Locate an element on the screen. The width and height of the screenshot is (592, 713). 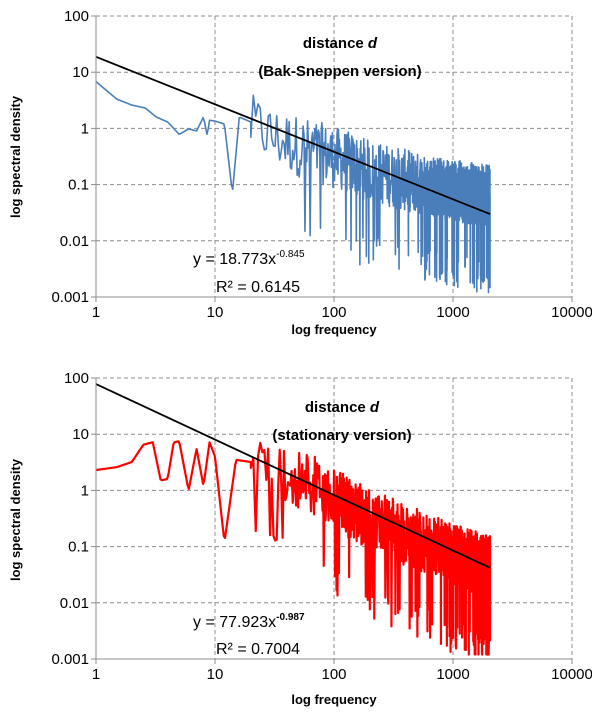
chart-title-line2: (Bak-Sneppen version) is located at coordinates (339, 71).